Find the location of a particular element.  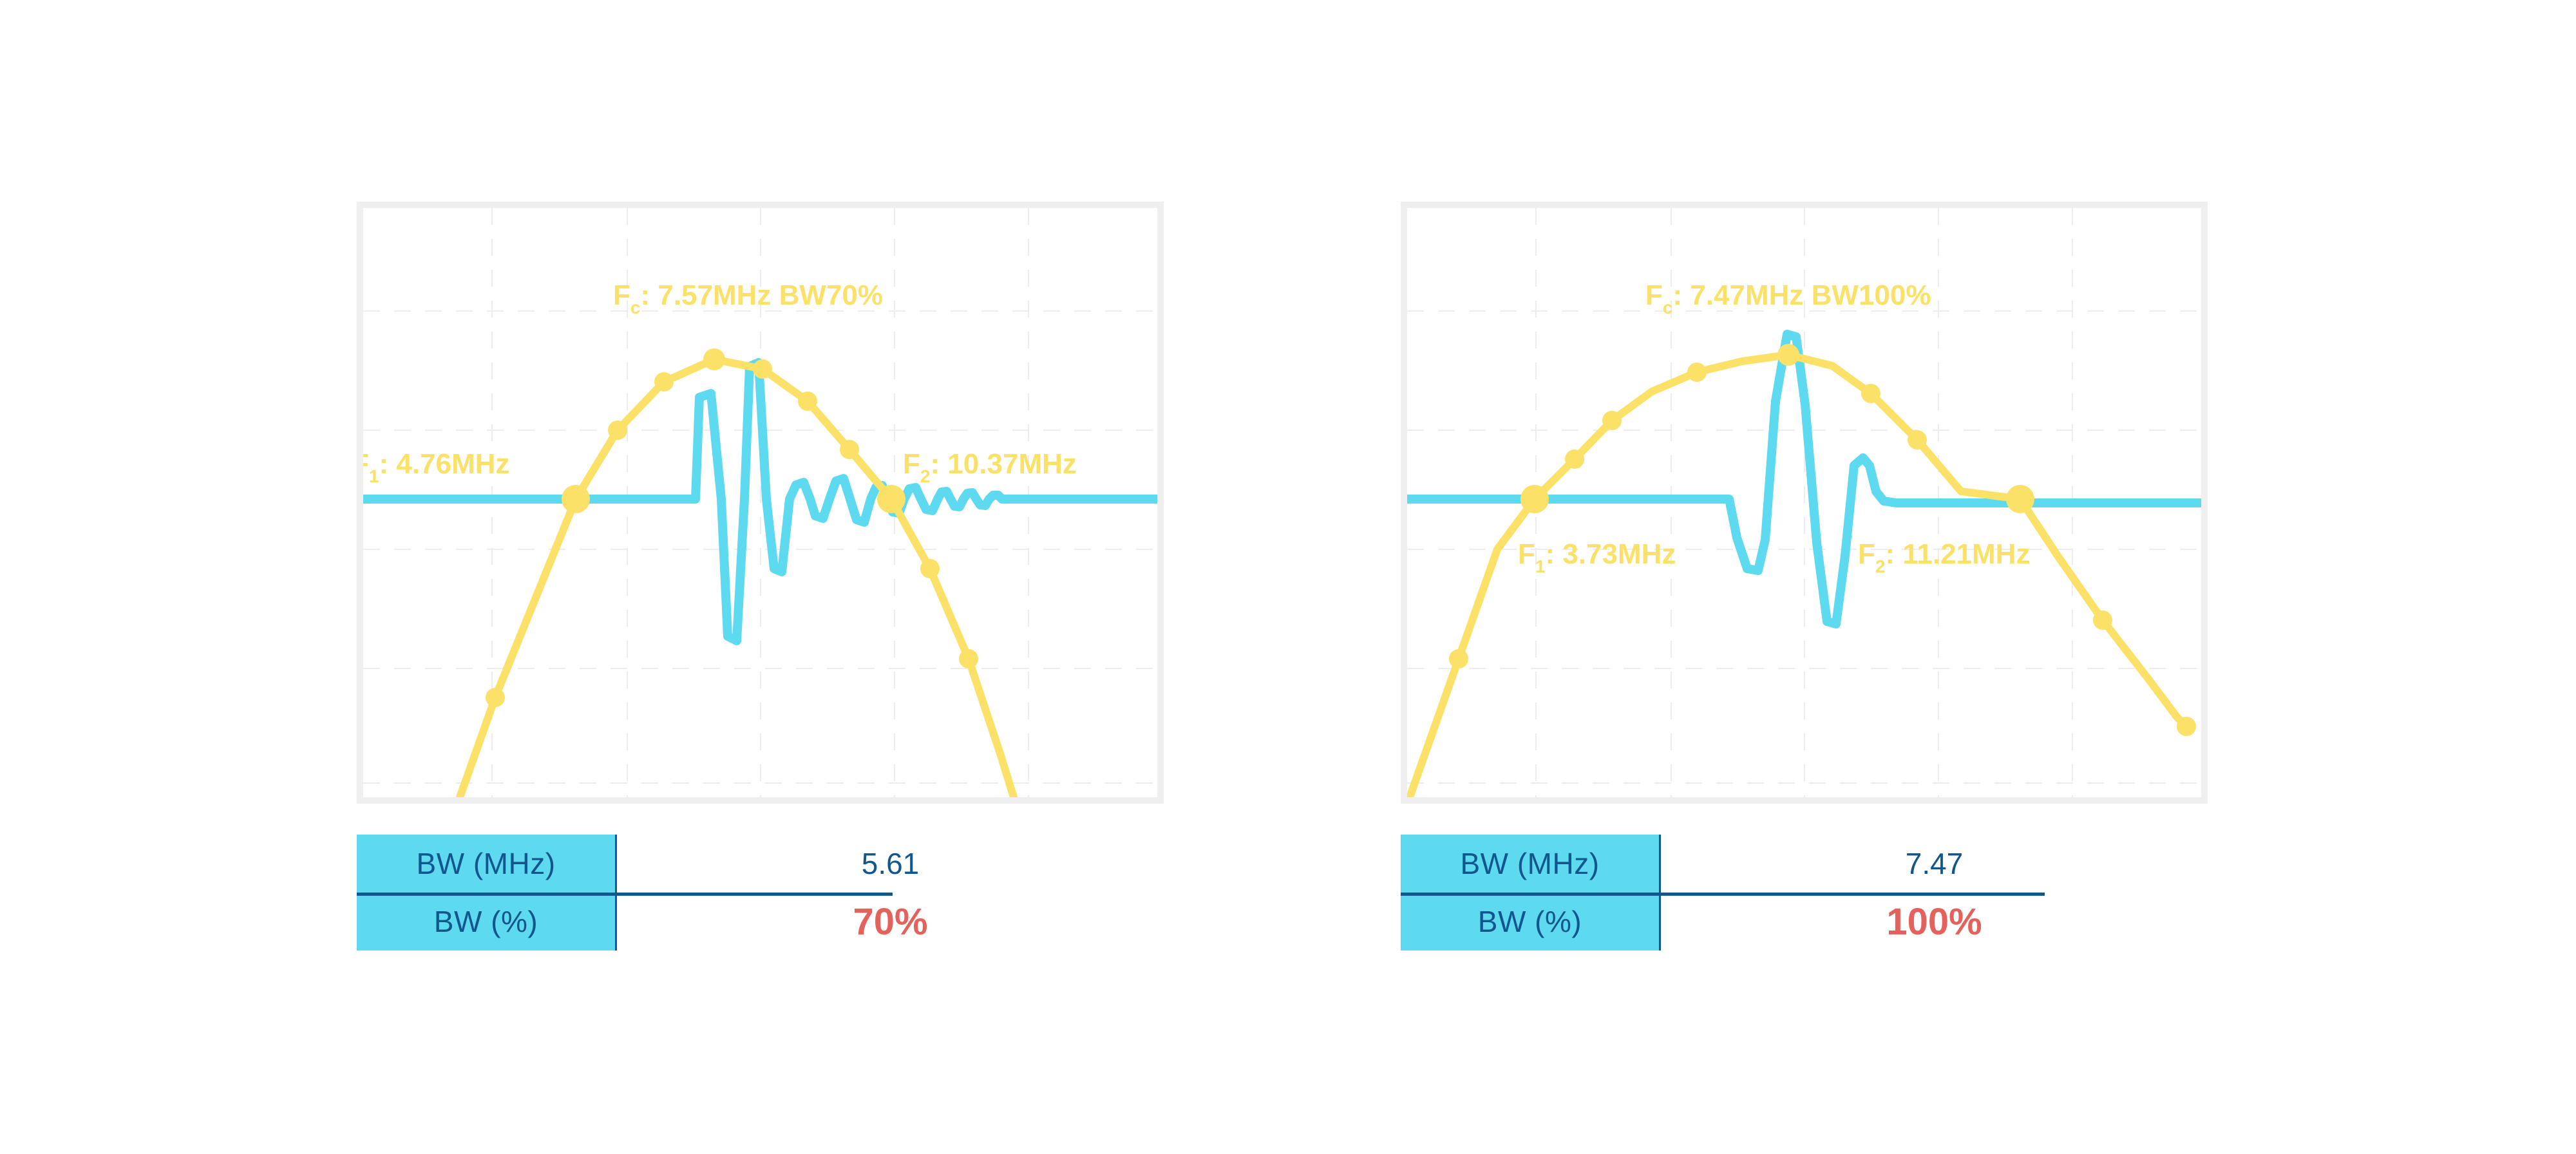

bw-pct-value-cell-left: 70% is located at coordinates (890, 922).